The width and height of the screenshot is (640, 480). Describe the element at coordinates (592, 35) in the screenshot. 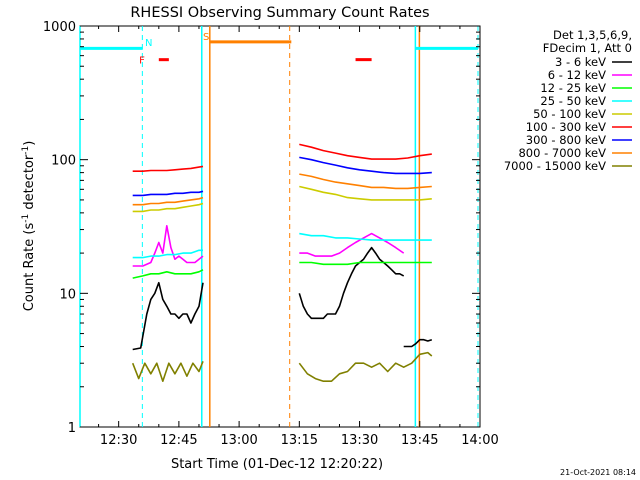

I see `legend-header-line-1: Det 1,3,5,6,9,` at that location.